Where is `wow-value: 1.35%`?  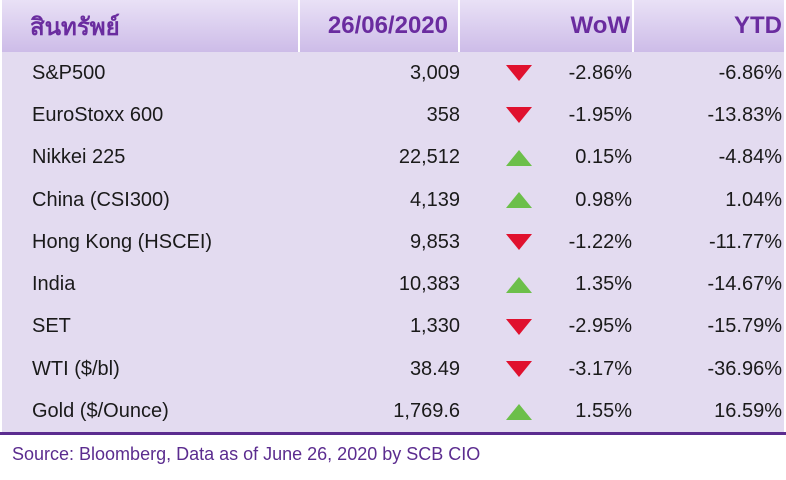 wow-value: 1.35% is located at coordinates (603, 284).